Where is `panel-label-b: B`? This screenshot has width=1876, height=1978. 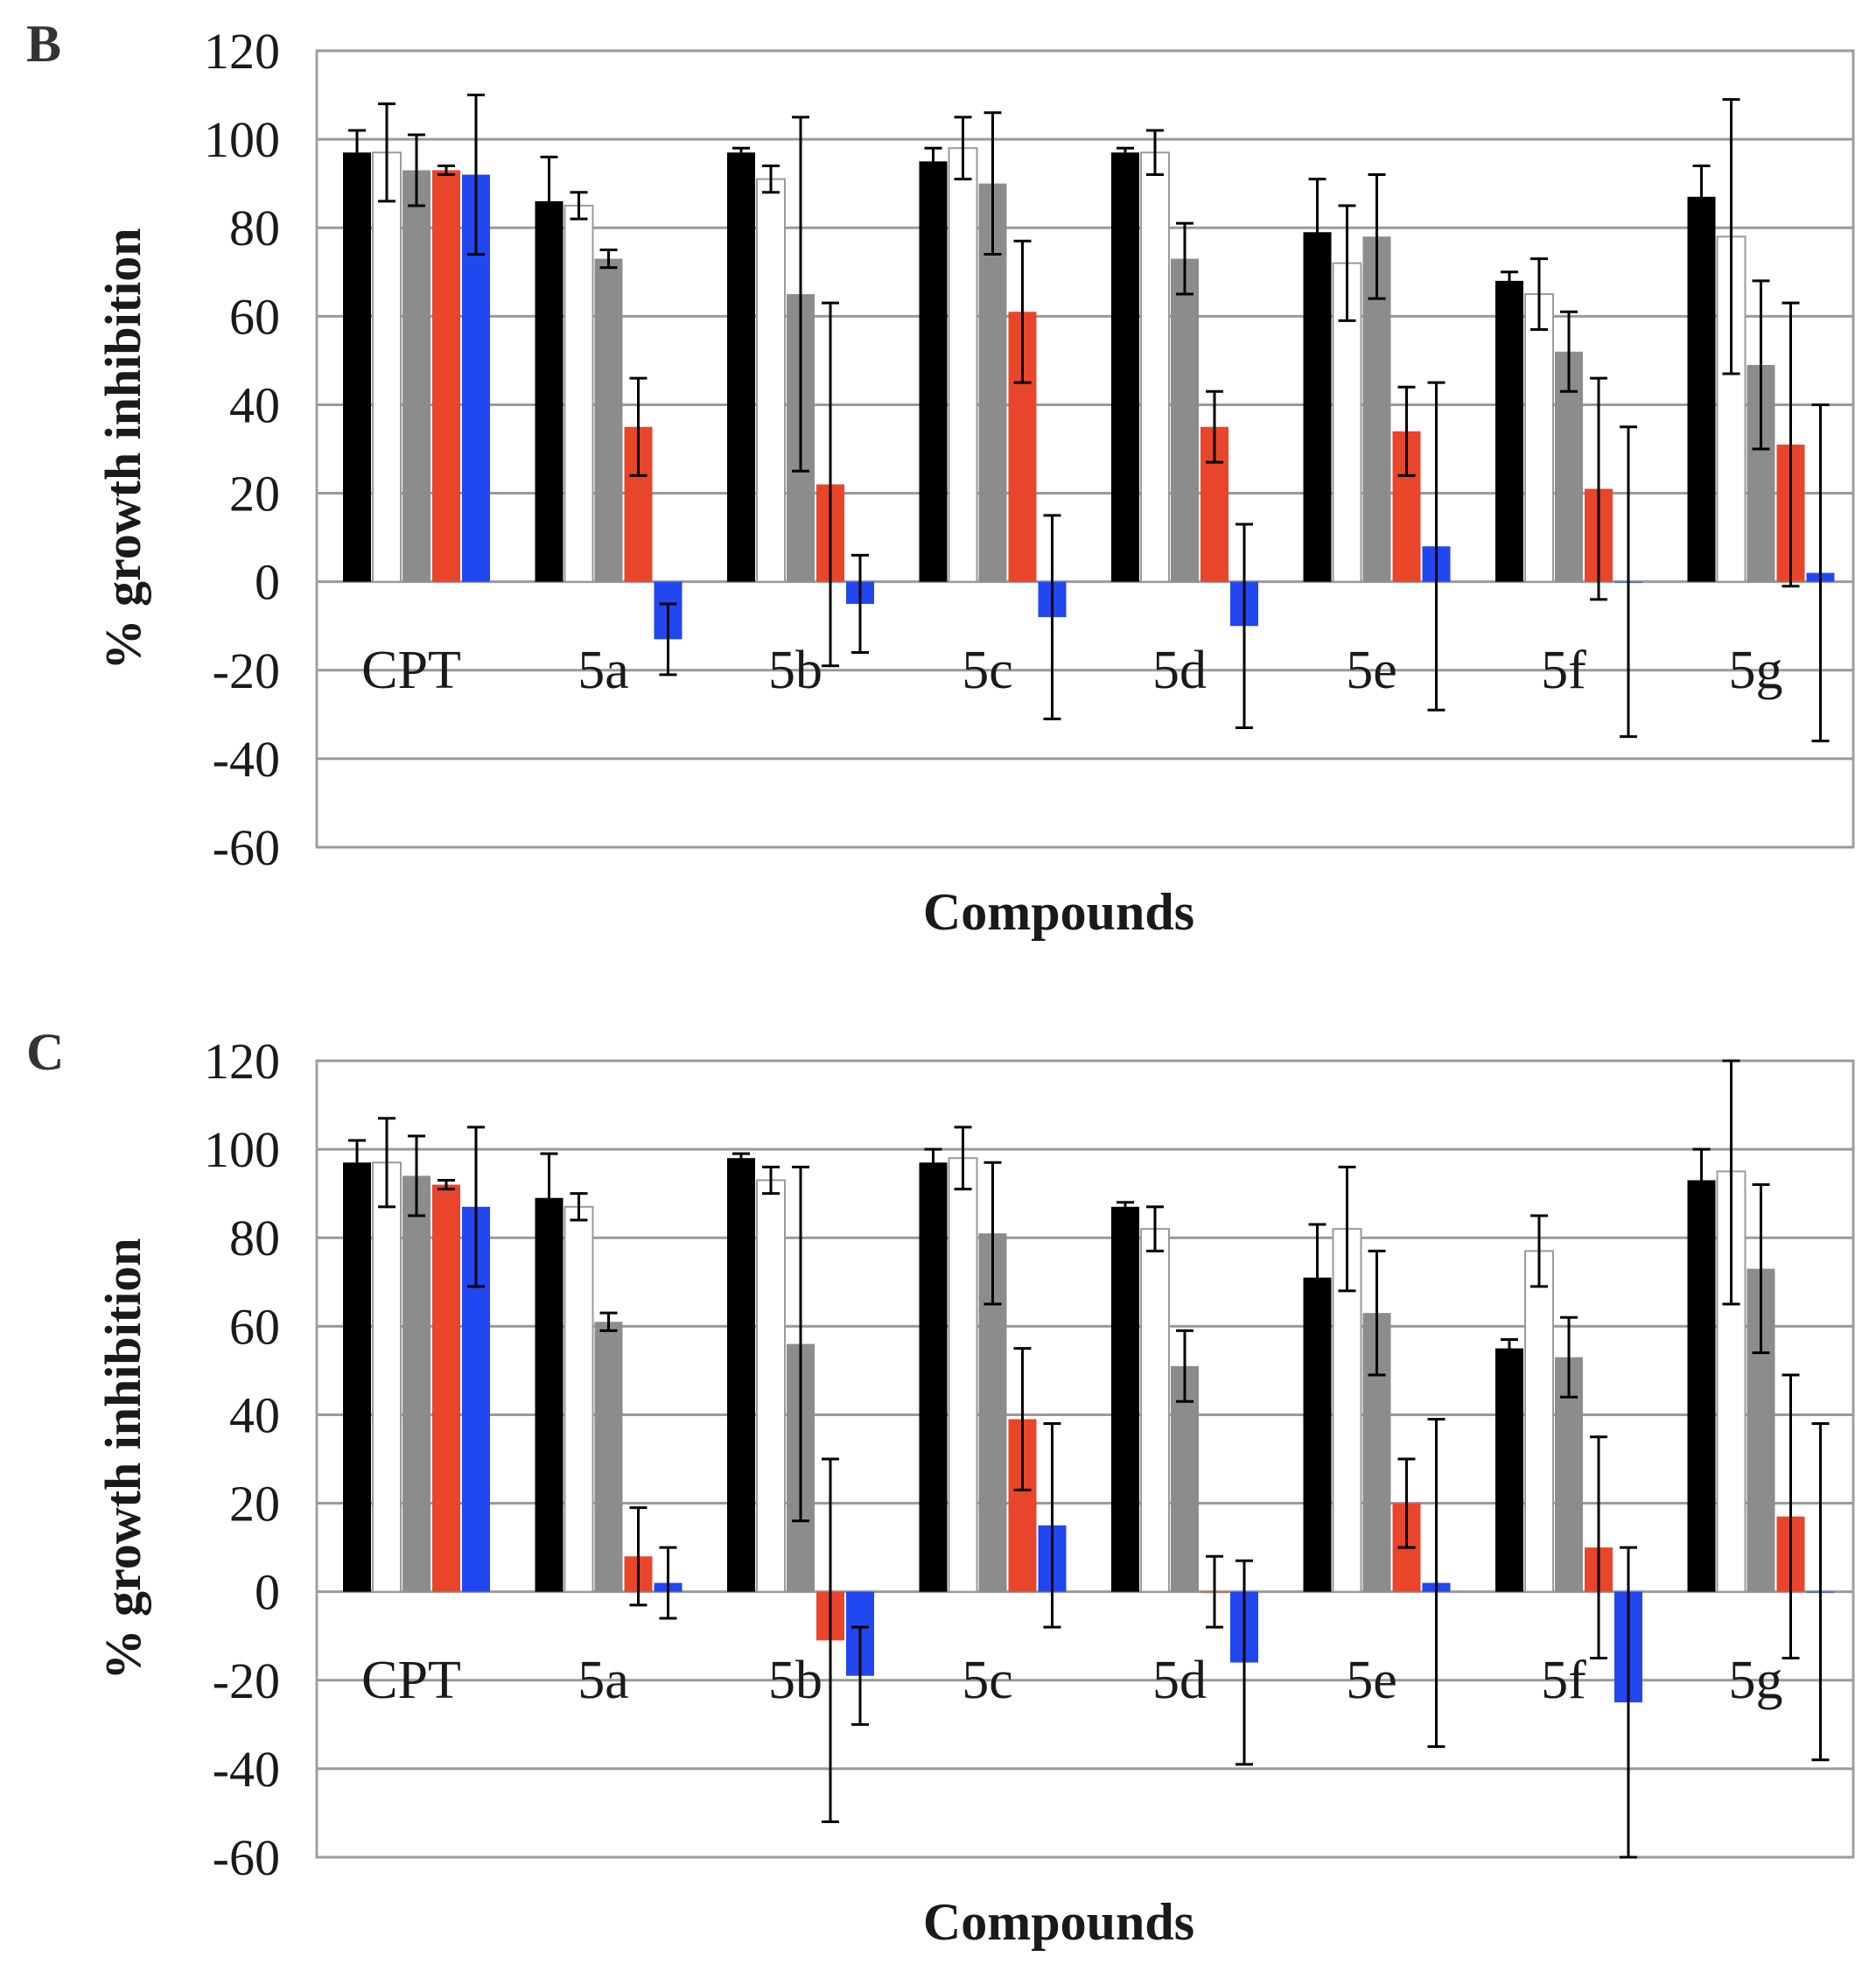 panel-label-b: B is located at coordinates (43, 44).